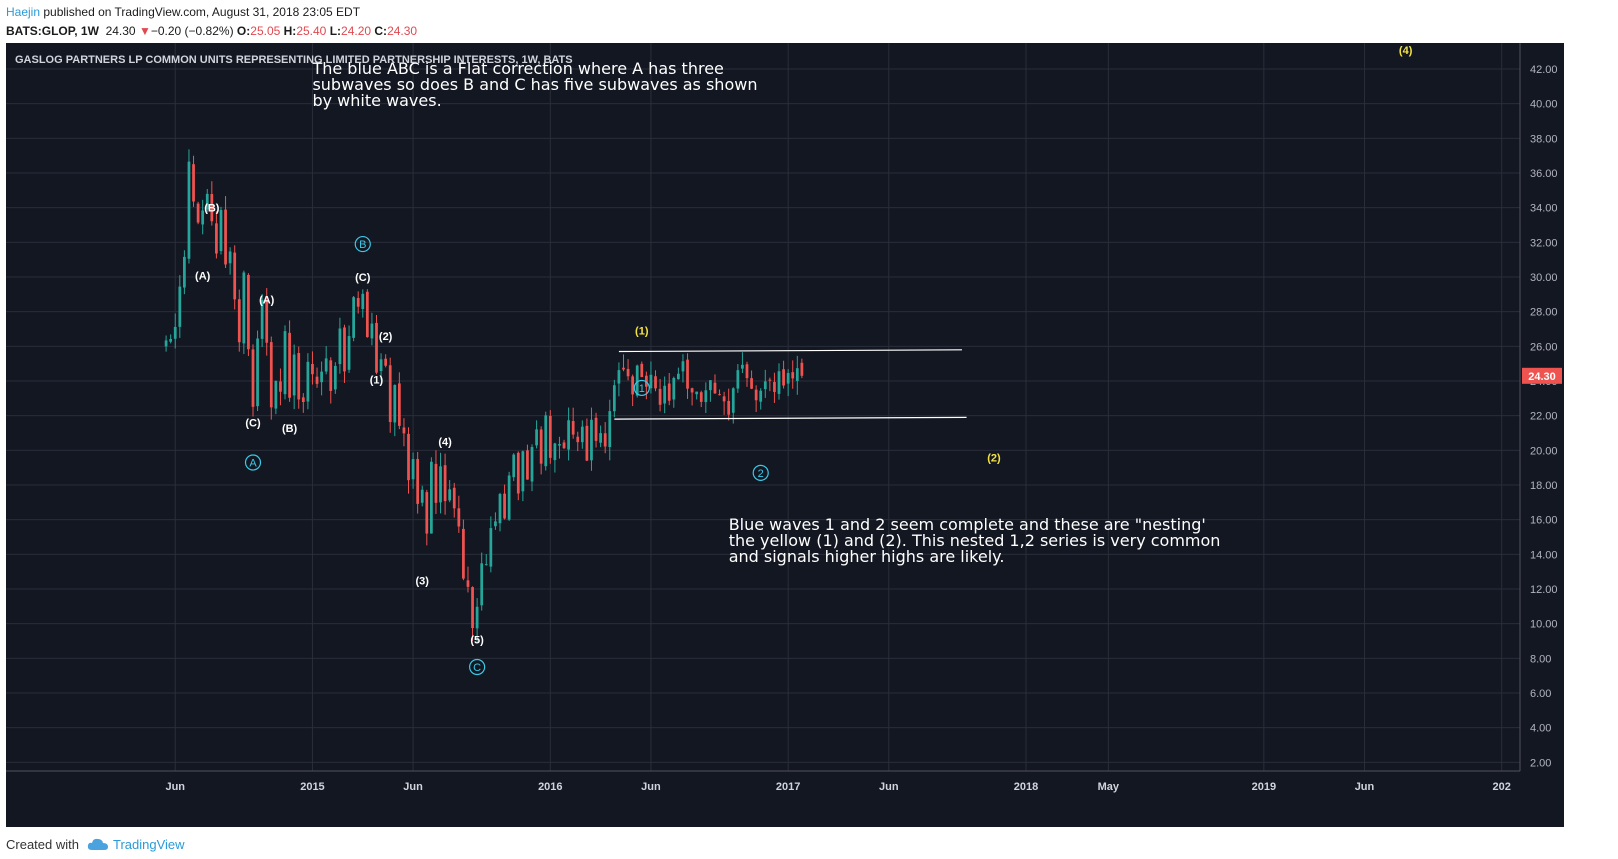  I want to click on y-tick-label: 8.00, so click(1540, 659).